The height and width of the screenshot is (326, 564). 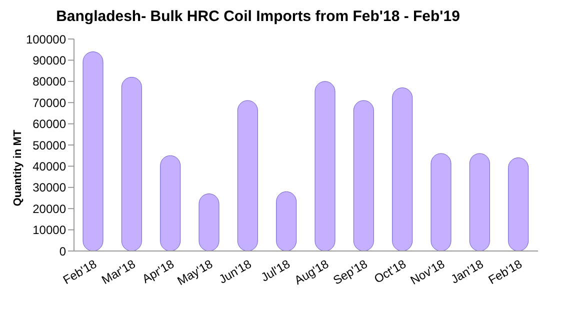 What do you see at coordinates (49, 124) in the screenshot?
I see `y-tick-label: 60000` at bounding box center [49, 124].